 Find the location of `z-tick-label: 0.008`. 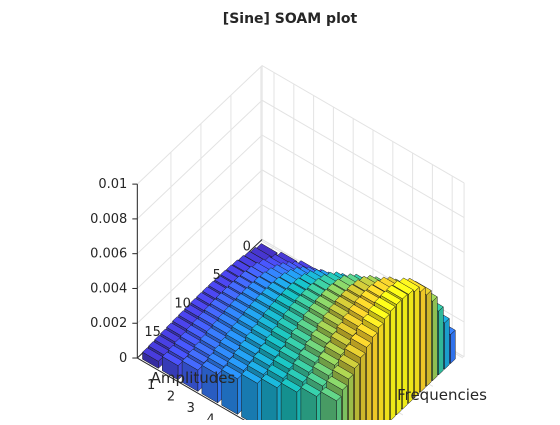

z-tick-label: 0.008 is located at coordinates (108, 219).